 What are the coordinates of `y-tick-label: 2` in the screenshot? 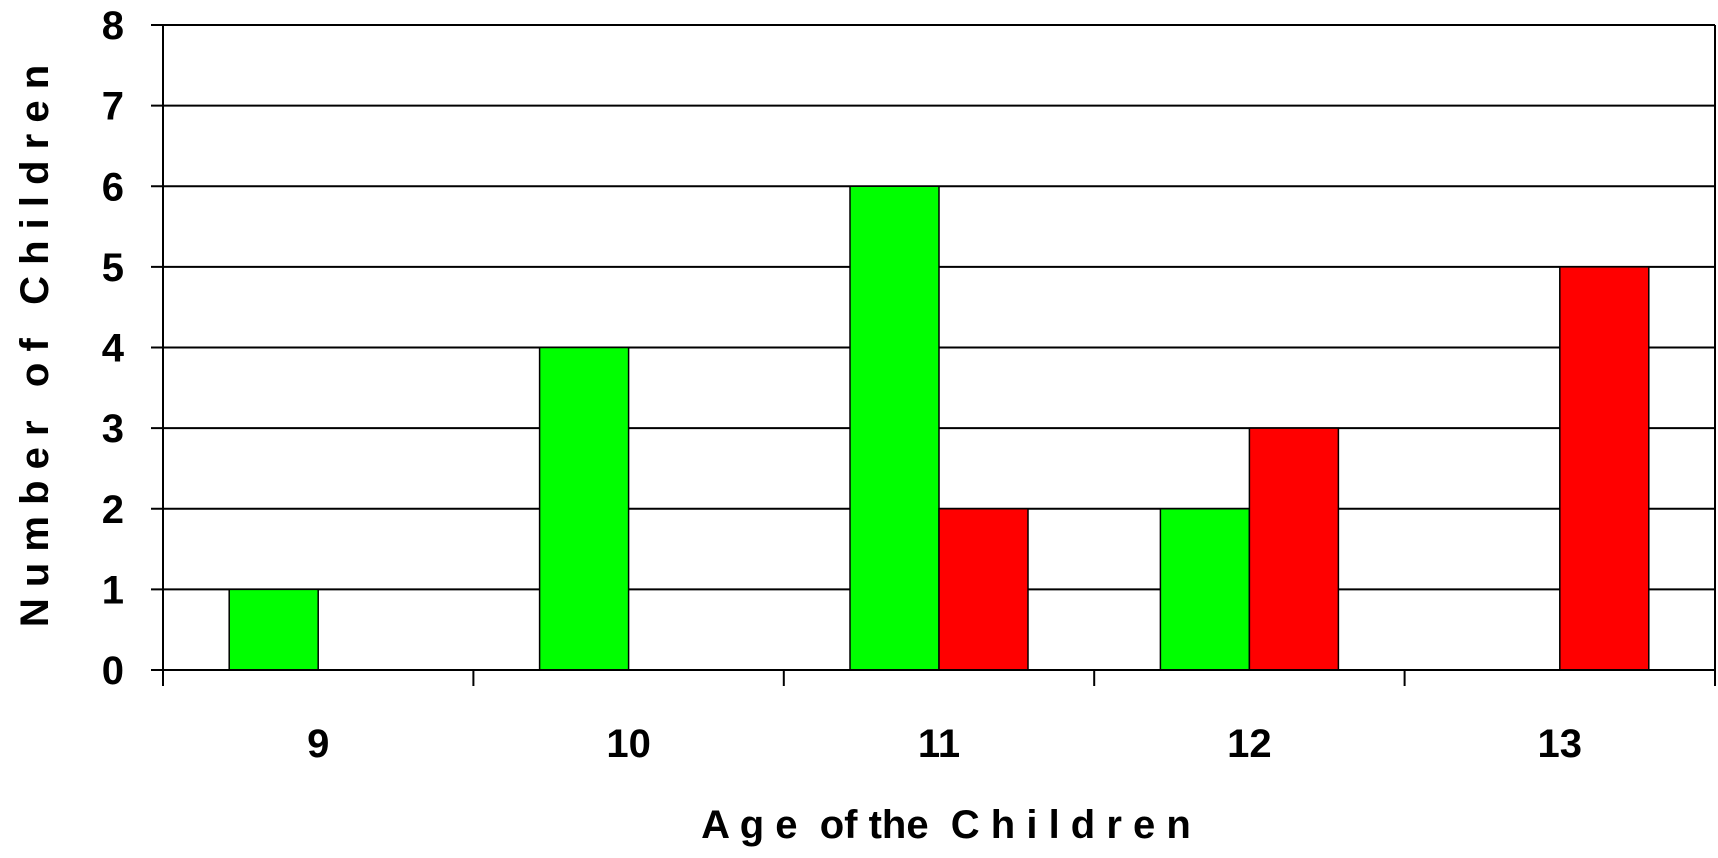 It's located at (113, 510).